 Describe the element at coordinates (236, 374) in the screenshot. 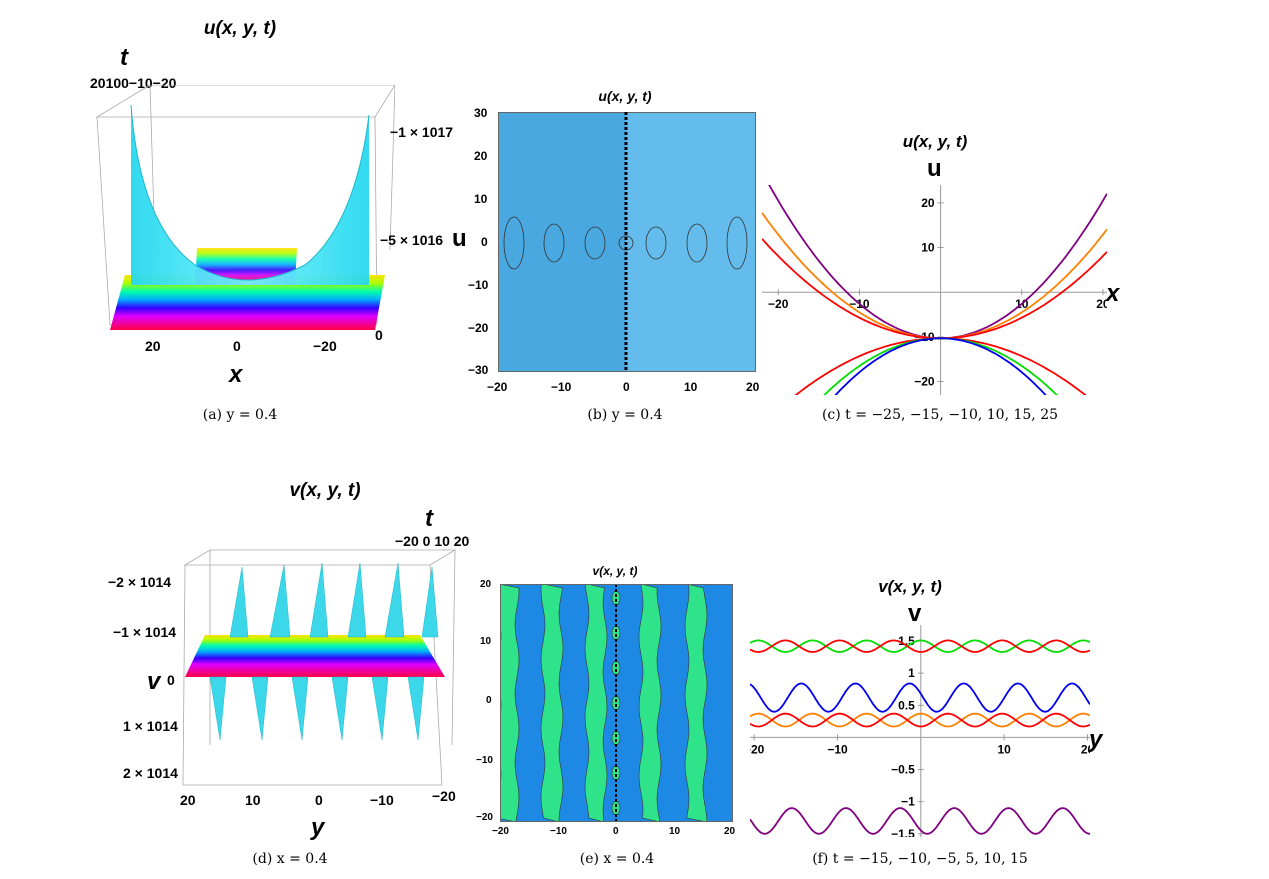

I see `panel-a-x-label: x` at that location.